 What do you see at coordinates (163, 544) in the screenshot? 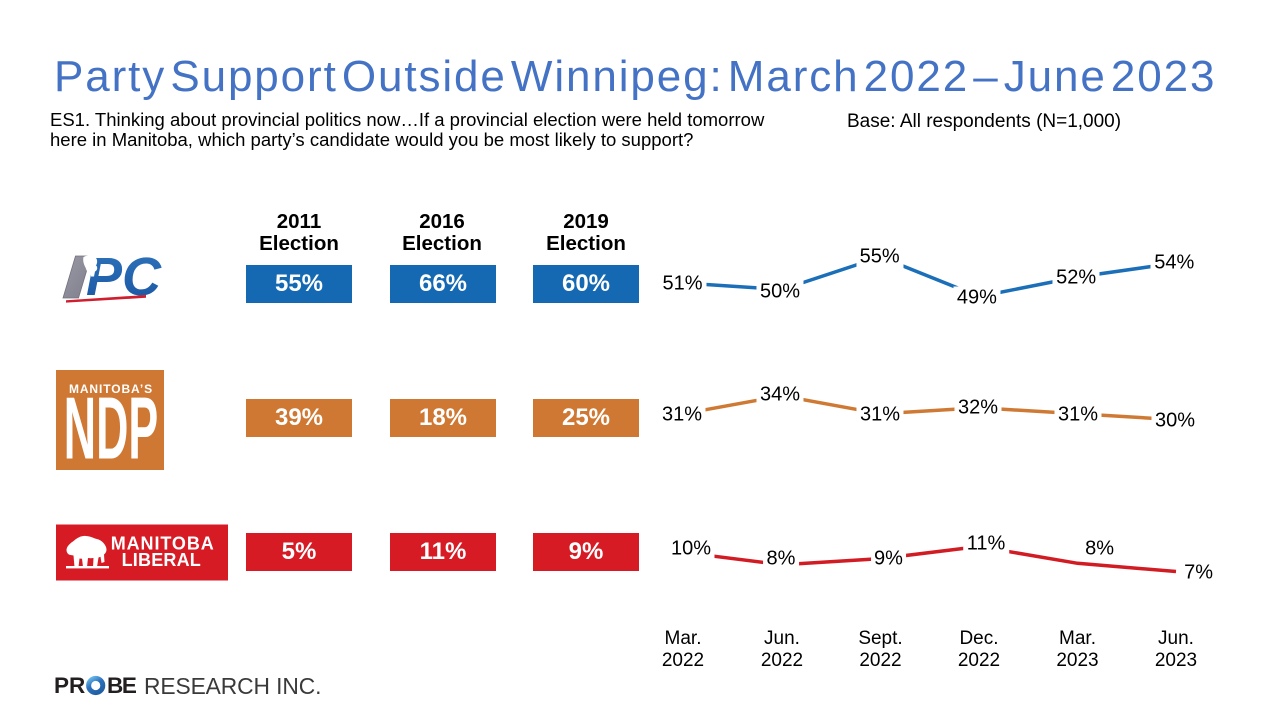
I see `svg-text: MANITOBA` at bounding box center [163, 544].